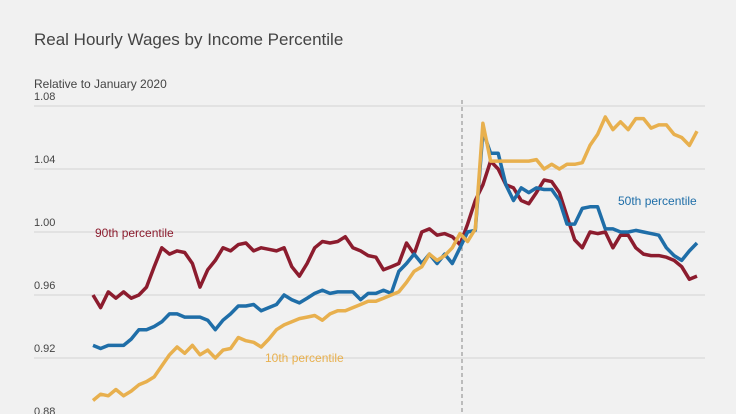  I want to click on chart-title: Real Hourly Wages by Income Percentile, so click(188, 39).